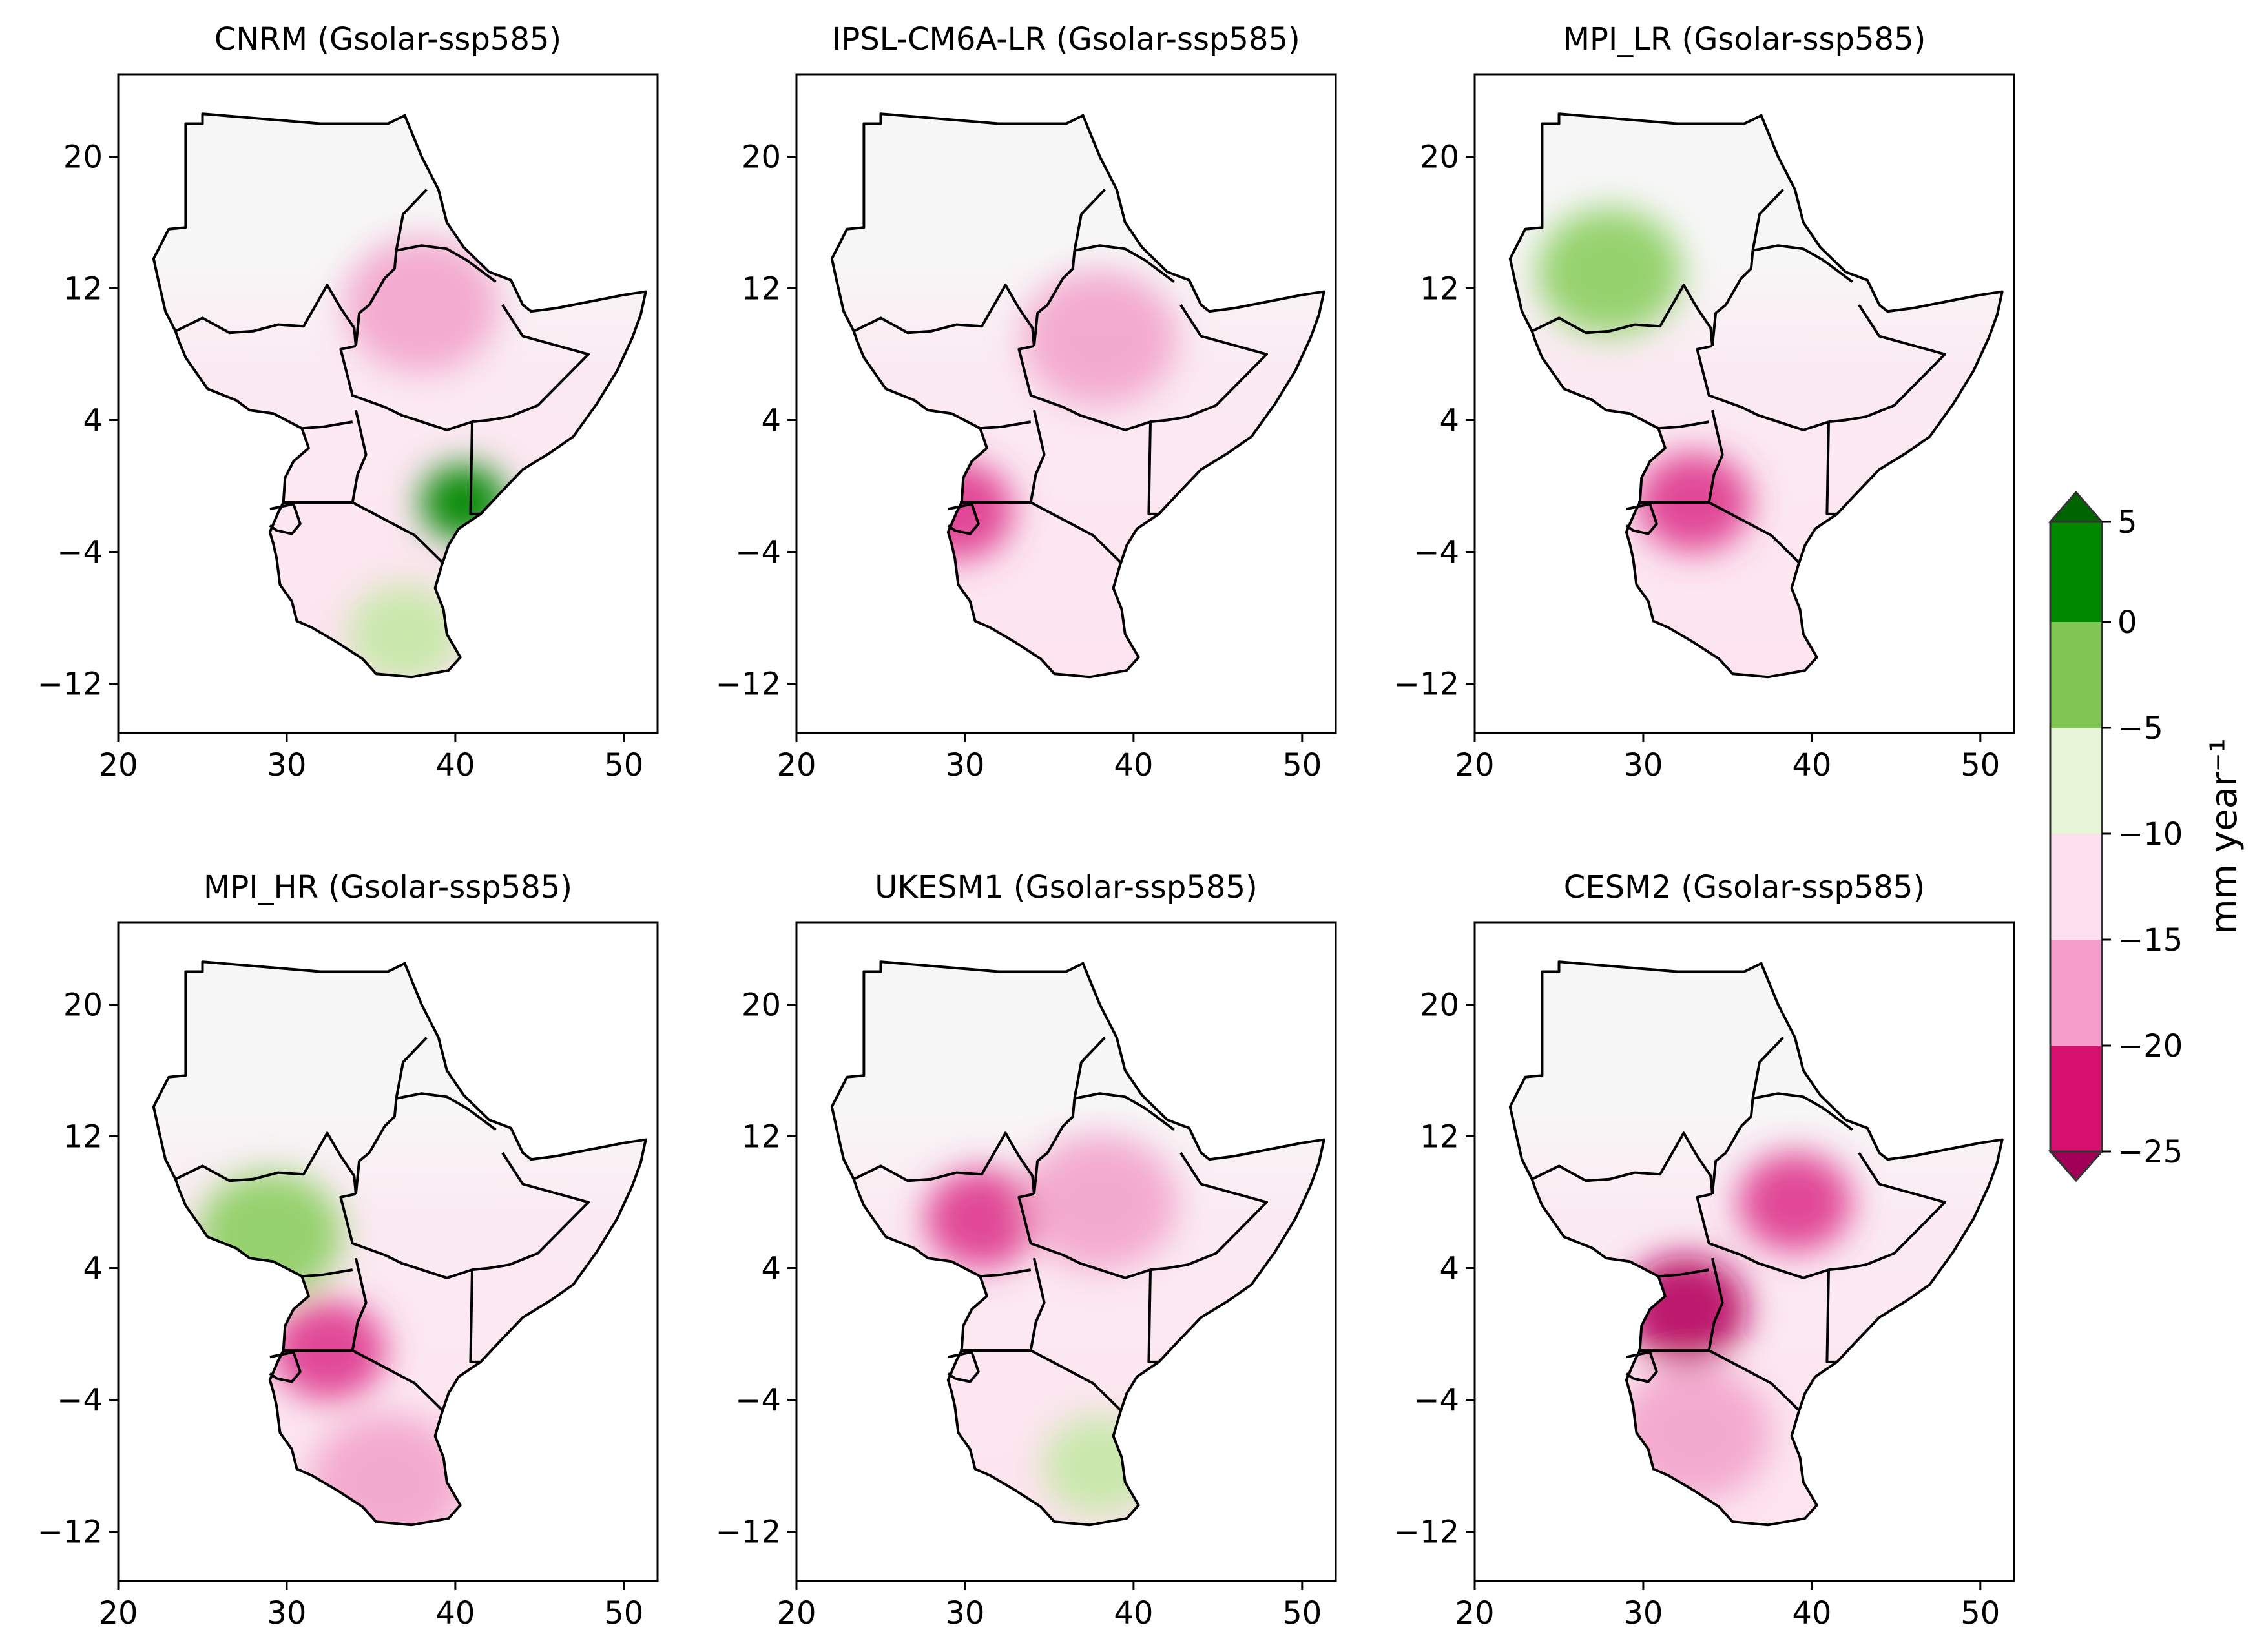 The width and height of the screenshot is (2255, 1652). Describe the element at coordinates (1066, 39) in the screenshot. I see `panel-title: IPSL-CM6A-LR (Gsolar-ssp585)` at that location.